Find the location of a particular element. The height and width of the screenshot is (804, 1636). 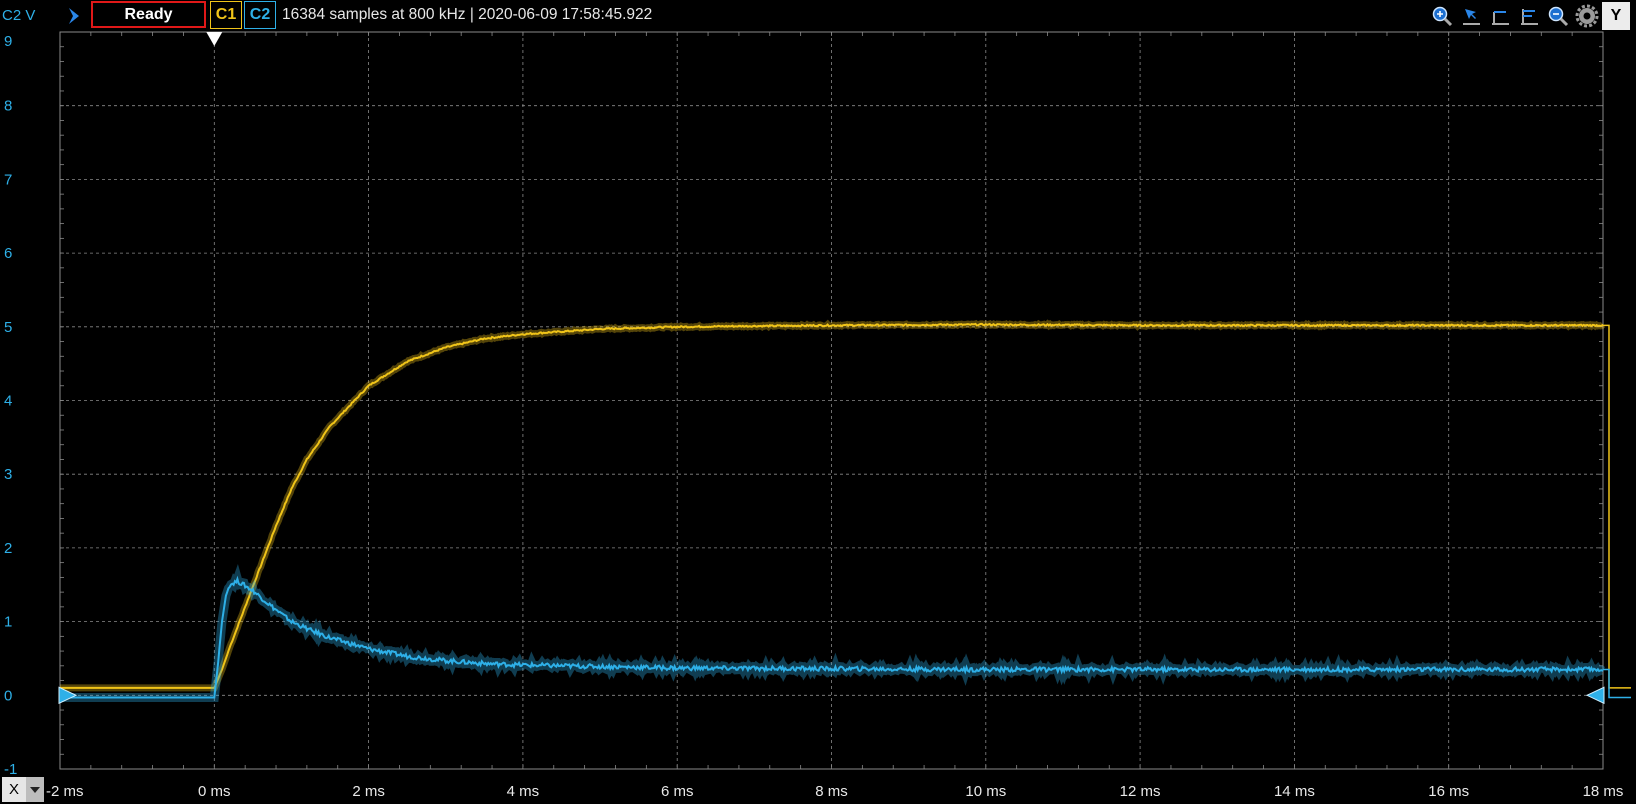

x-tick-label: 12 ms is located at coordinates (1140, 791).